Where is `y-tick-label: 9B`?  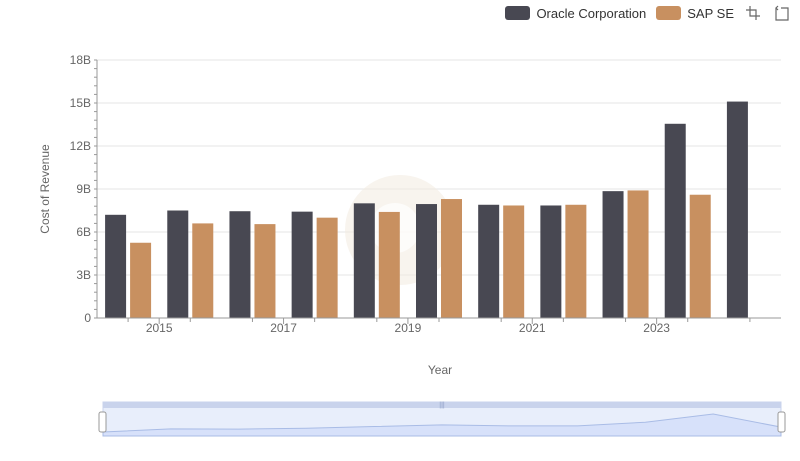 y-tick-label: 9B is located at coordinates (83, 189).